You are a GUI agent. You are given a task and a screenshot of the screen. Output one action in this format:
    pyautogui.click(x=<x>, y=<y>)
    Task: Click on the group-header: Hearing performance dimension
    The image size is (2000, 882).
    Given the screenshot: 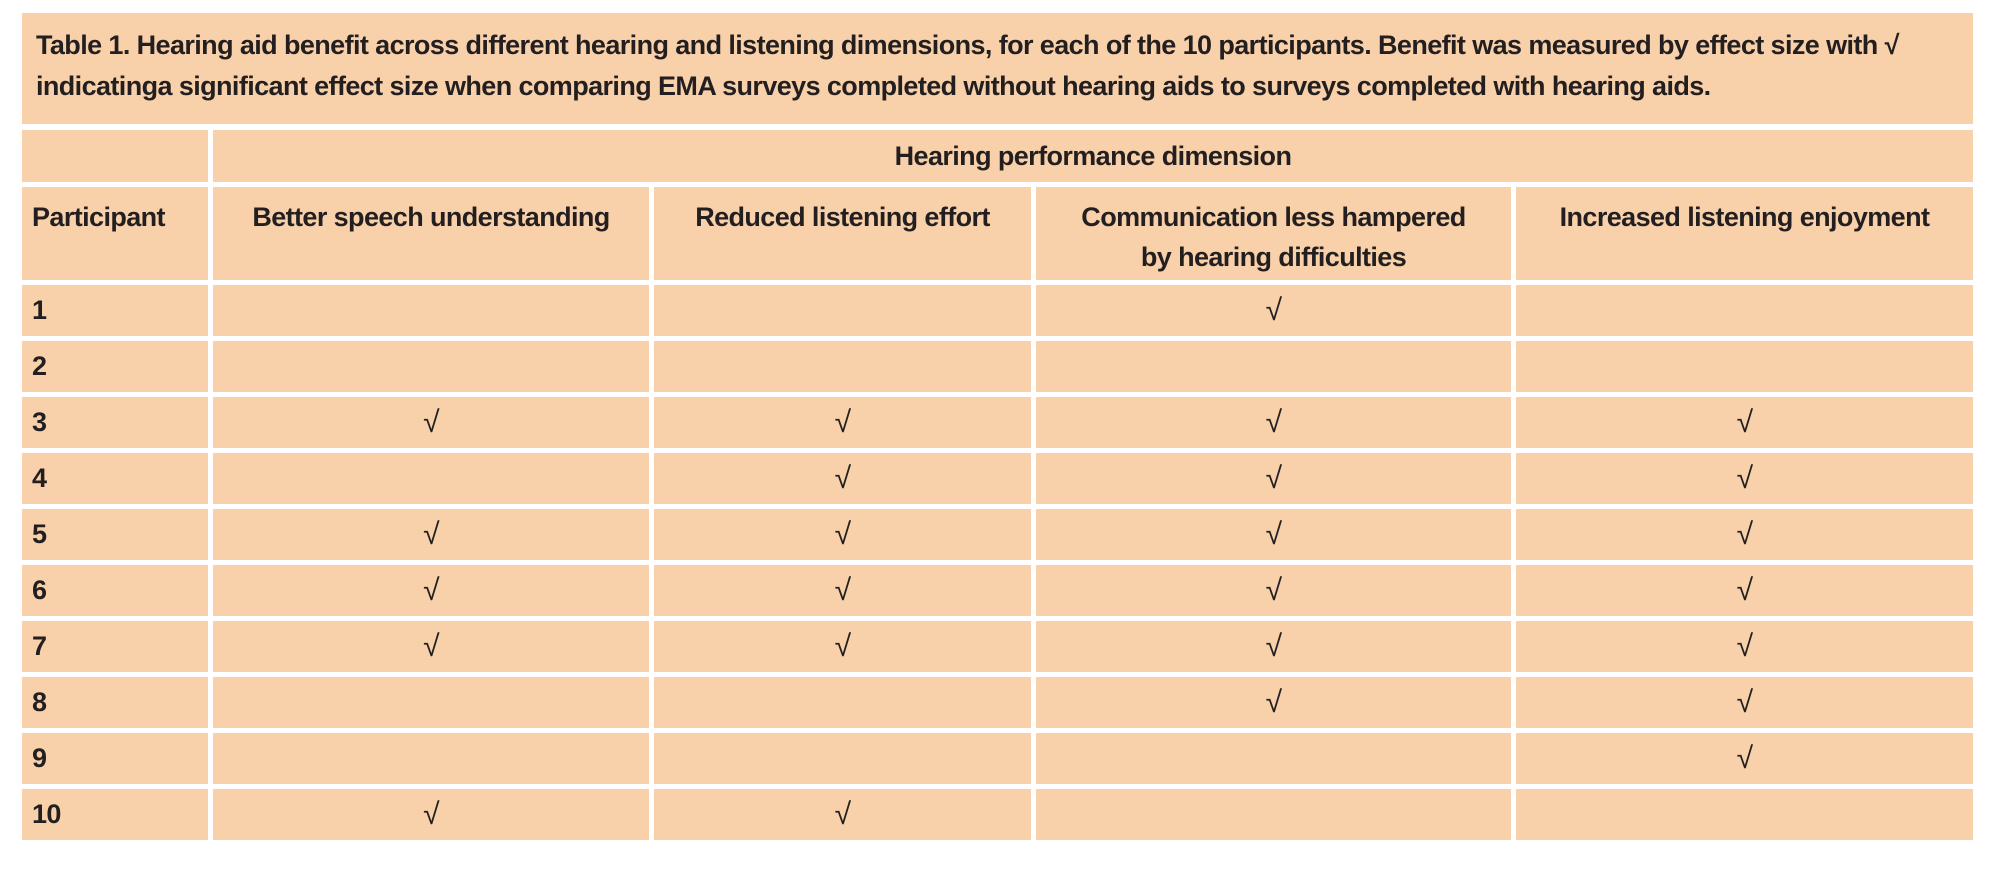 What is the action you would take?
    pyautogui.click(x=1093, y=156)
    